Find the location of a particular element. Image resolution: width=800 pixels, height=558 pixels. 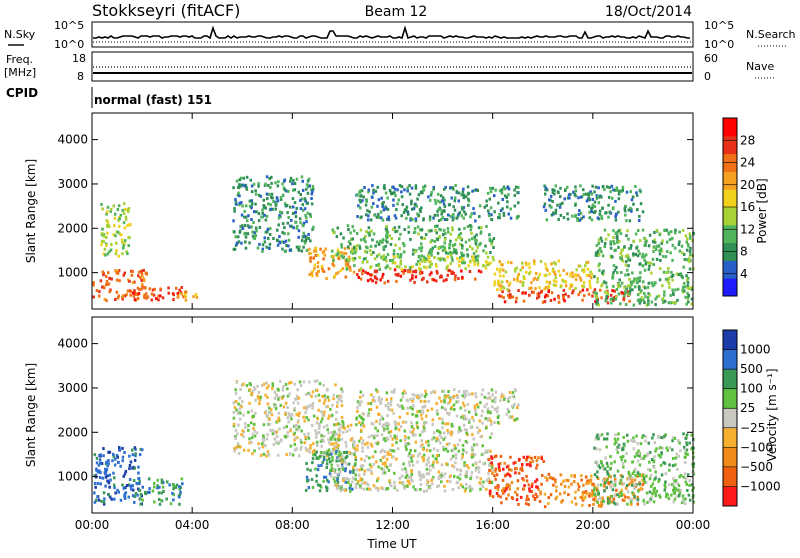

freq-strip-frame is located at coordinates (392, 66).